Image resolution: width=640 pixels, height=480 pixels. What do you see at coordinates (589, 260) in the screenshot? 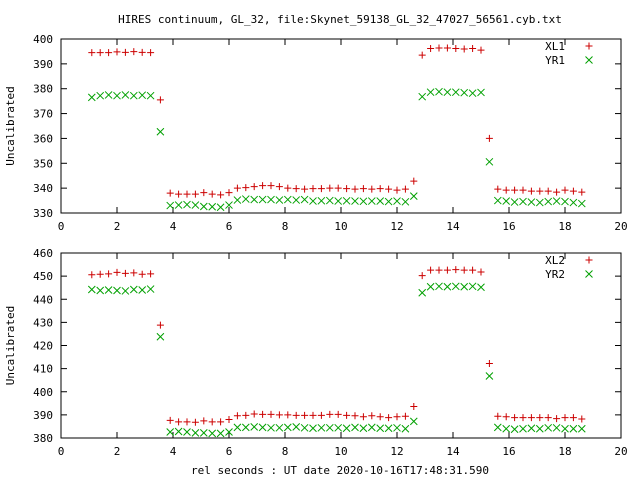
I see `legend-marker-xl2` at bounding box center [589, 260].